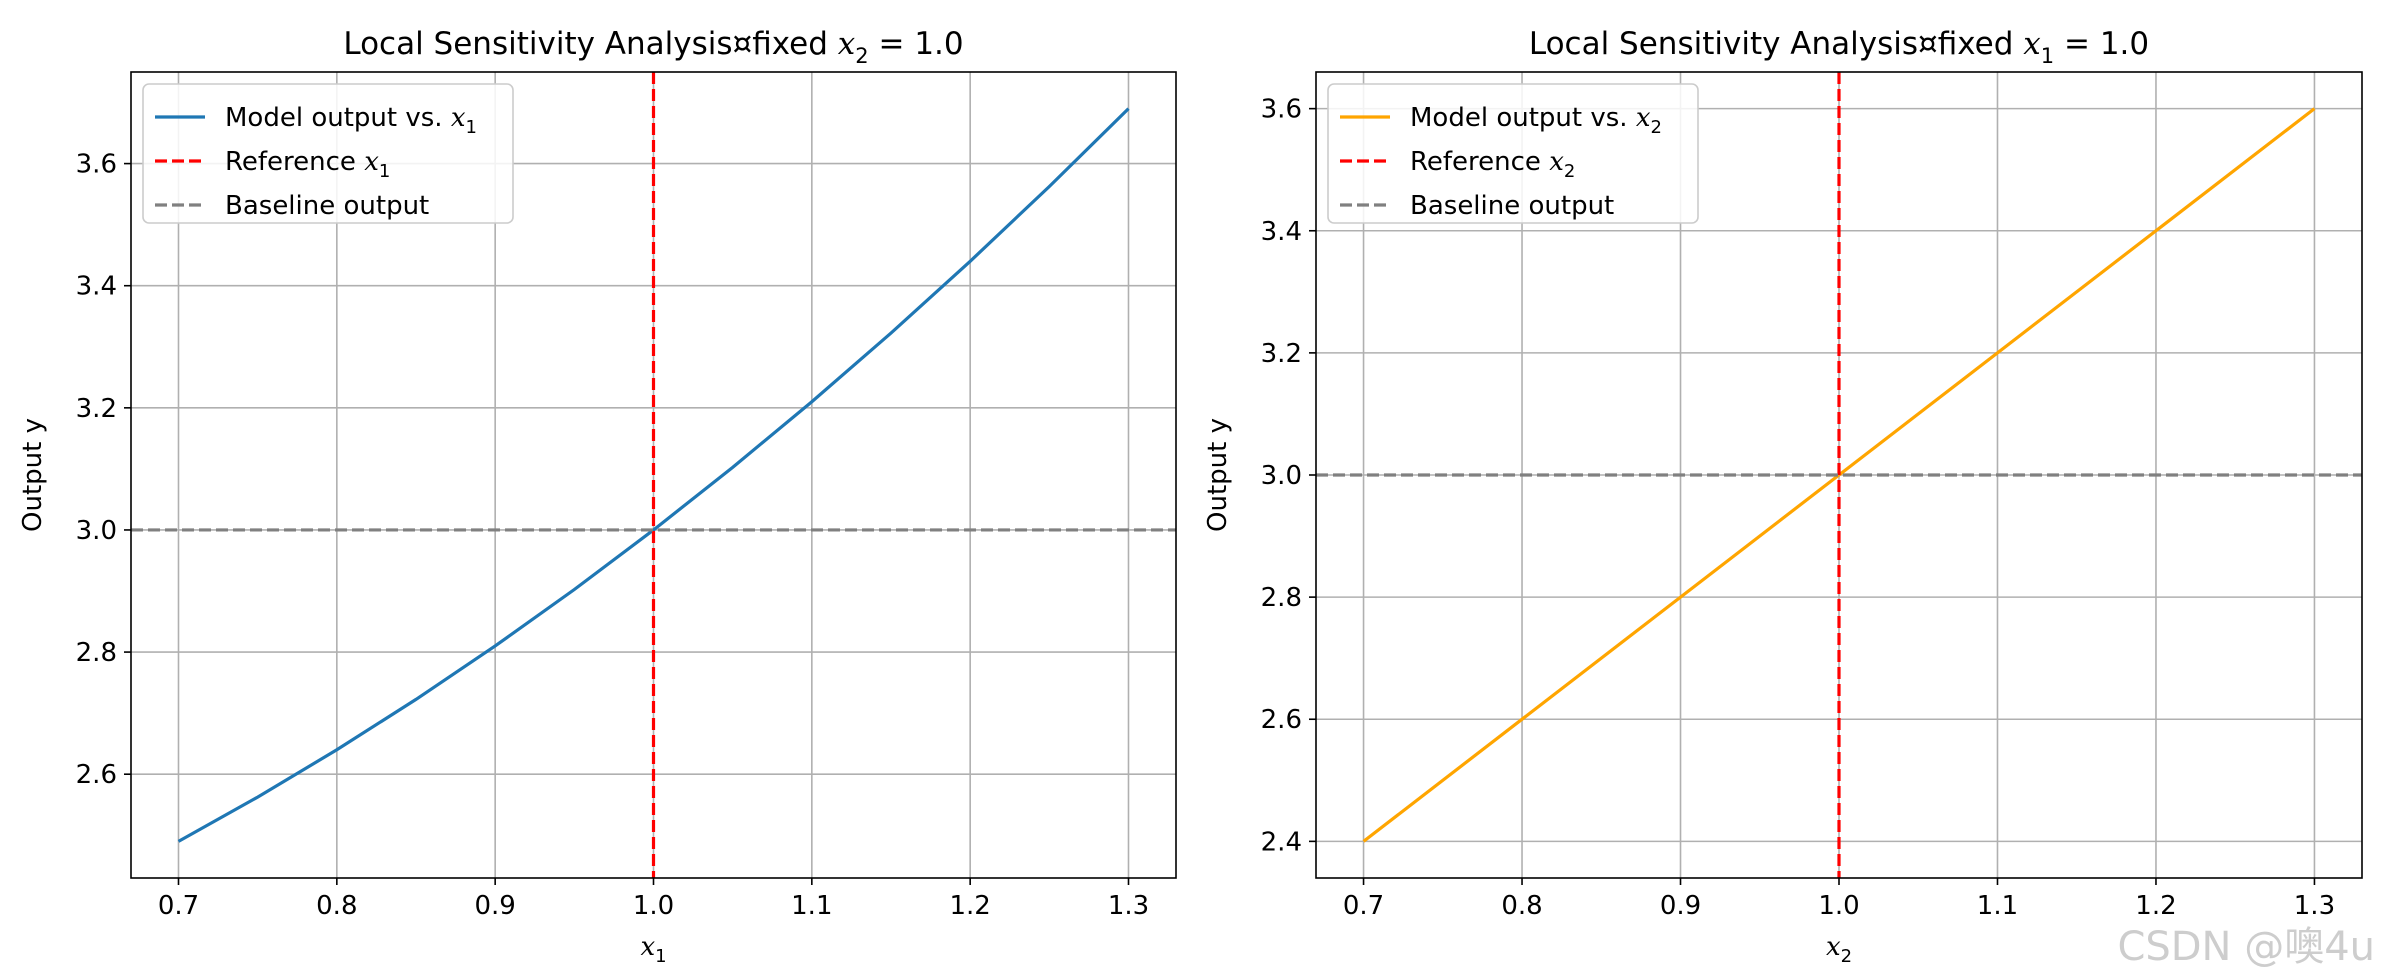 The width and height of the screenshot is (2383, 978). What do you see at coordinates (307, 164) in the screenshot?
I see `legend-entry-reference-label: Reference x1` at bounding box center [307, 164].